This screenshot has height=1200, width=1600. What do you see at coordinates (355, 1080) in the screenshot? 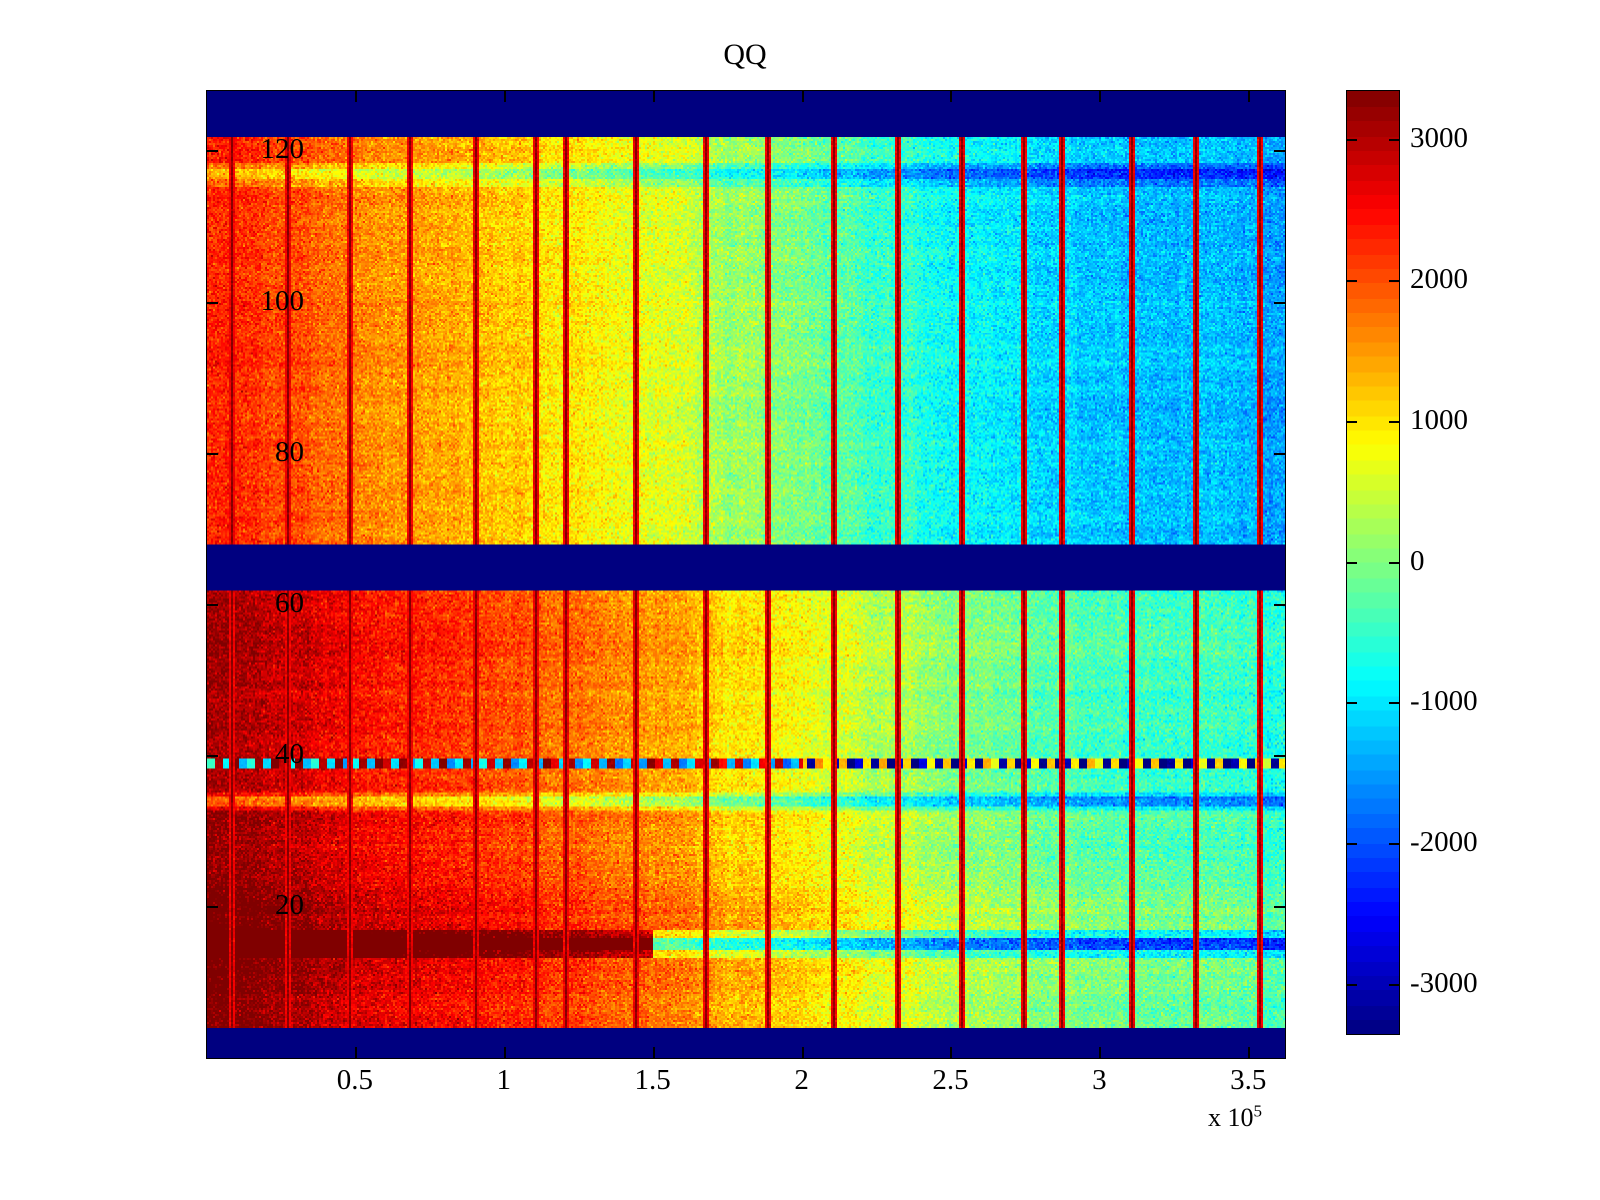
I see `x-axis-tick-label: 0.5` at bounding box center [355, 1080].